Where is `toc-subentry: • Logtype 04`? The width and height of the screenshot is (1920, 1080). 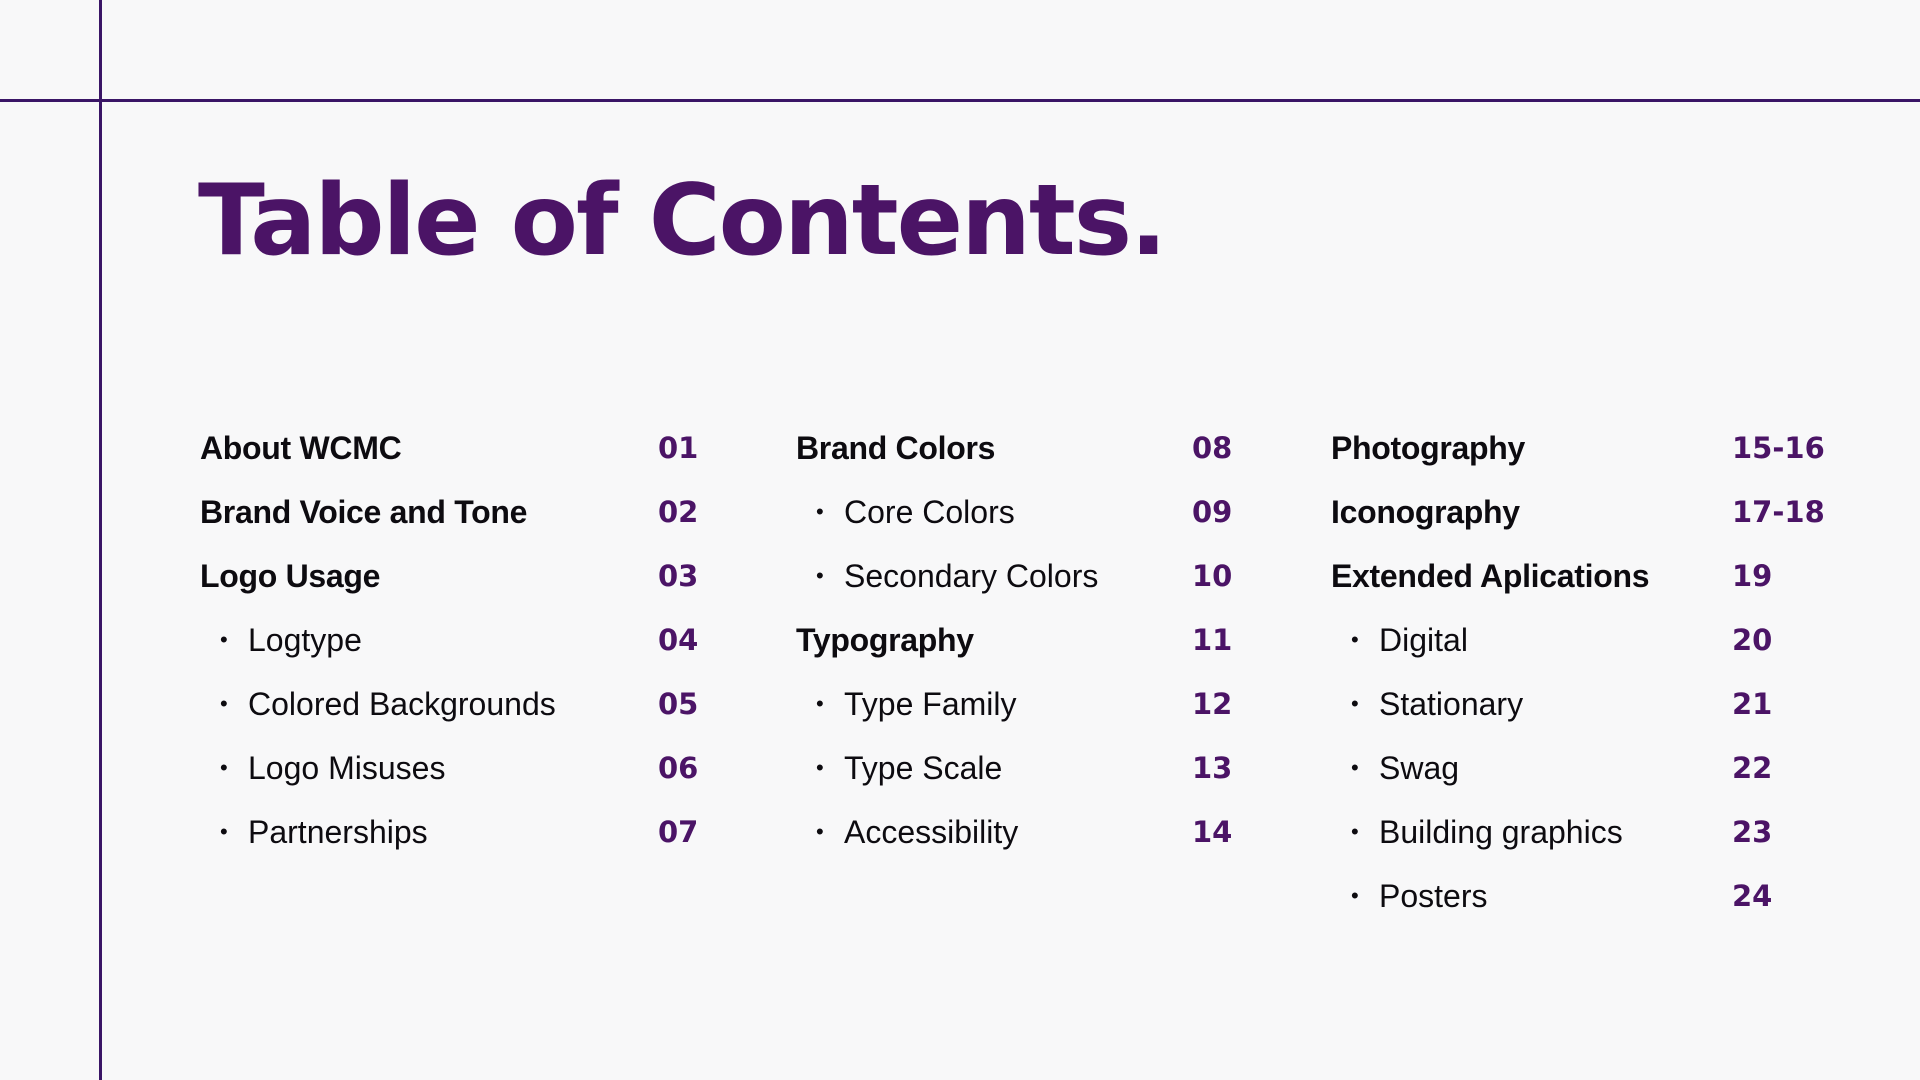
toc-subentry: • Logtype 04 is located at coordinates (449, 640).